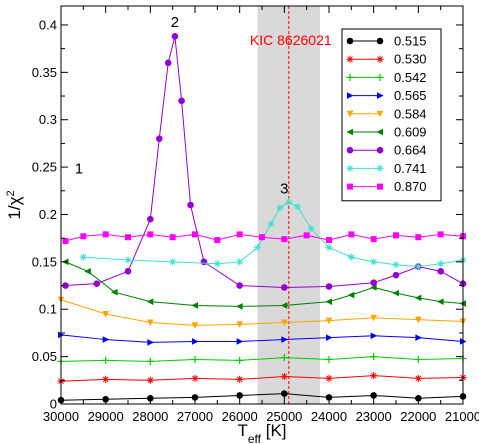 The width and height of the screenshot is (479, 444). What do you see at coordinates (418, 416) in the screenshot?
I see `x-tick-label: 22000` at bounding box center [418, 416].